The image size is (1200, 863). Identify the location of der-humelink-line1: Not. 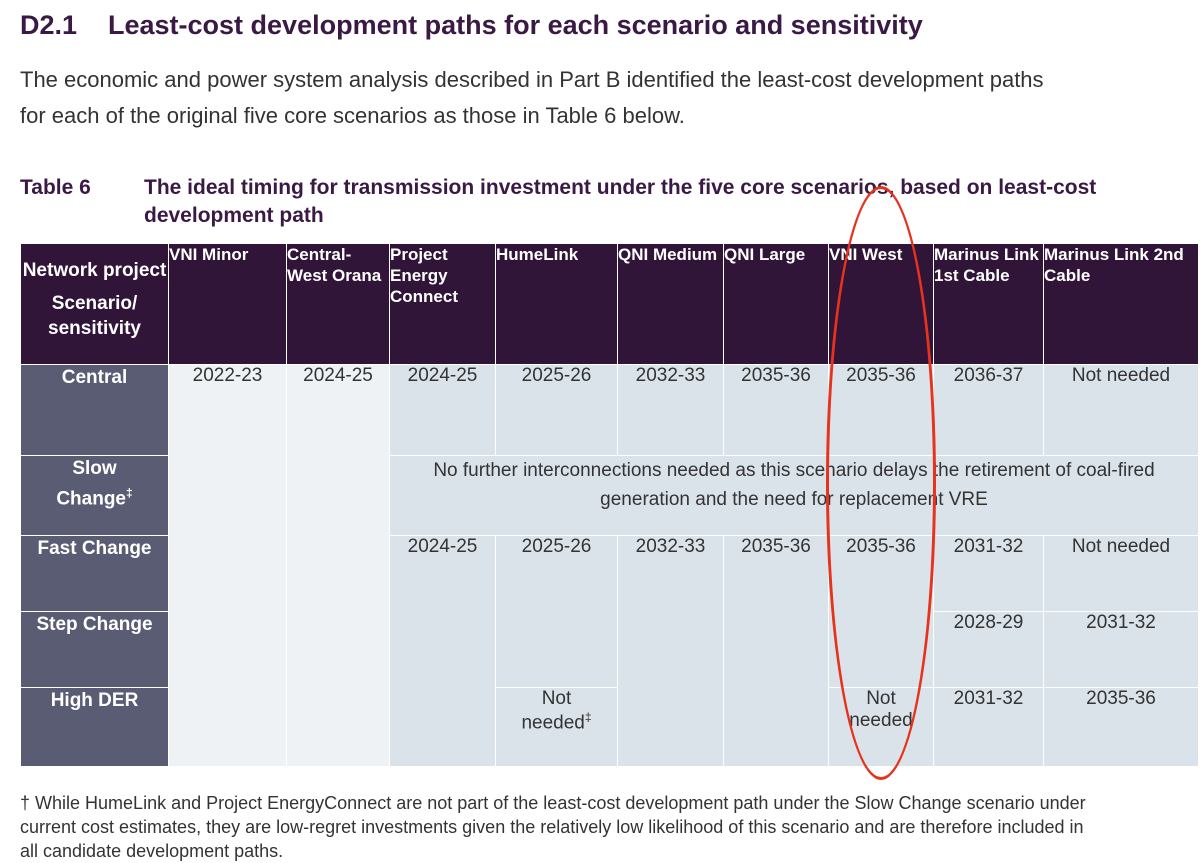
(556, 698).